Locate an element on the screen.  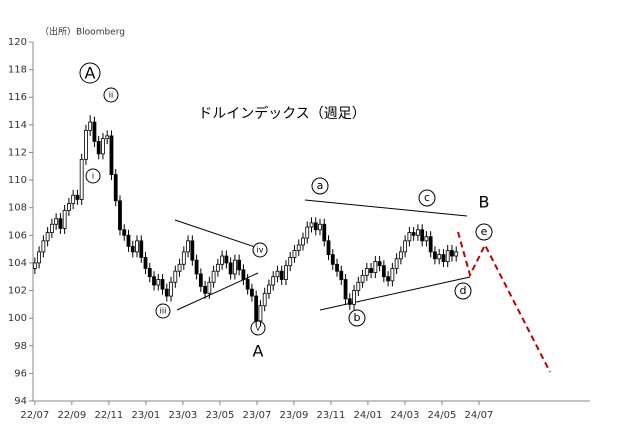
x-tick-label: 24/01 is located at coordinates (368, 415).